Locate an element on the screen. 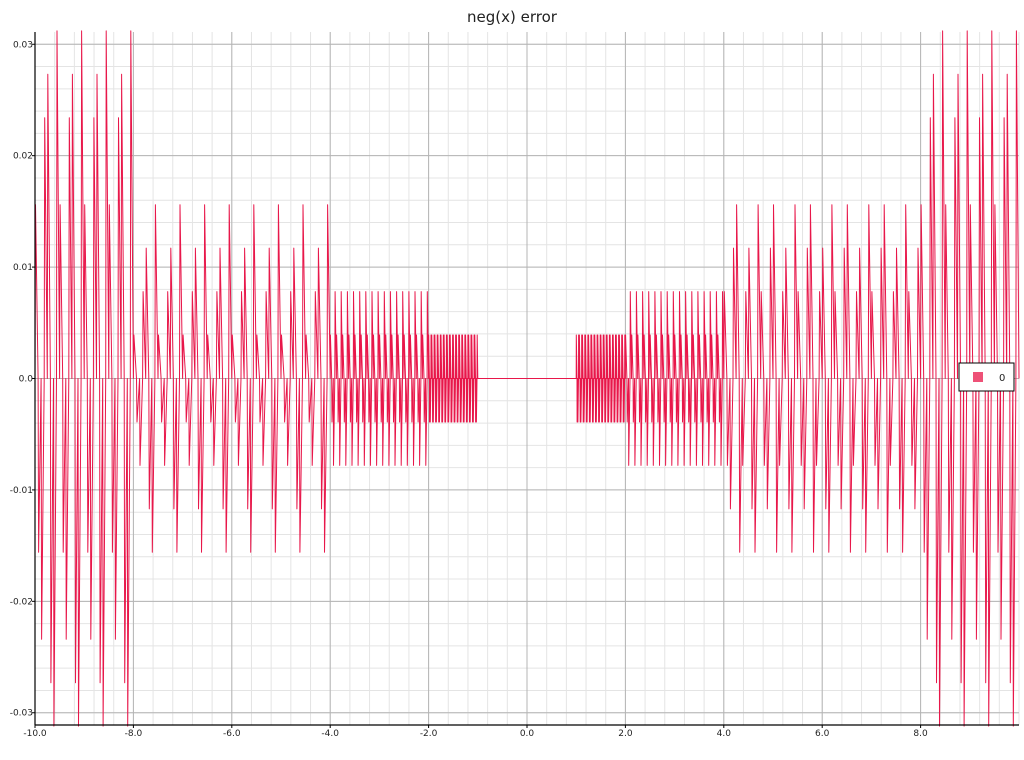  y-tick-label: 0.02 is located at coordinates (23, 157).